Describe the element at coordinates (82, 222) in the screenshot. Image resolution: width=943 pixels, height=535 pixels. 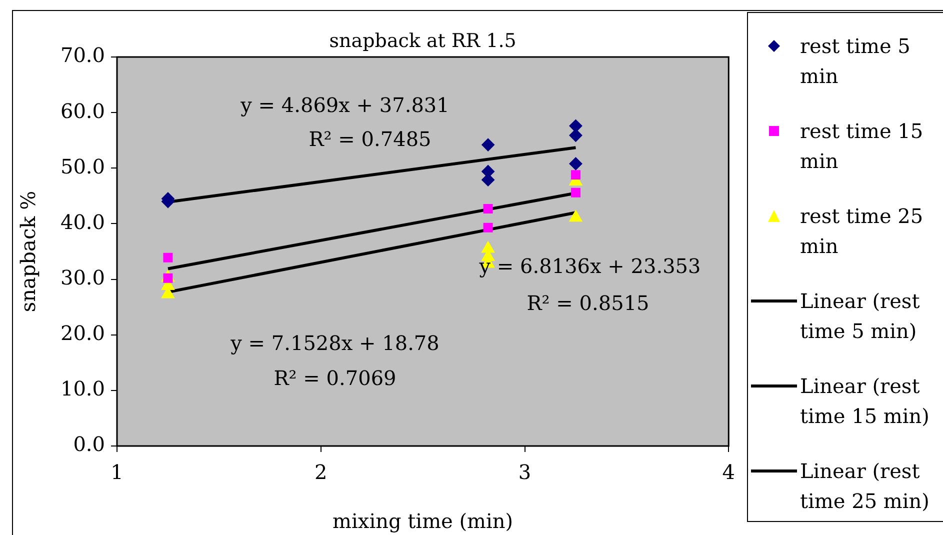
I see `y-tick-label: 40.0` at that location.